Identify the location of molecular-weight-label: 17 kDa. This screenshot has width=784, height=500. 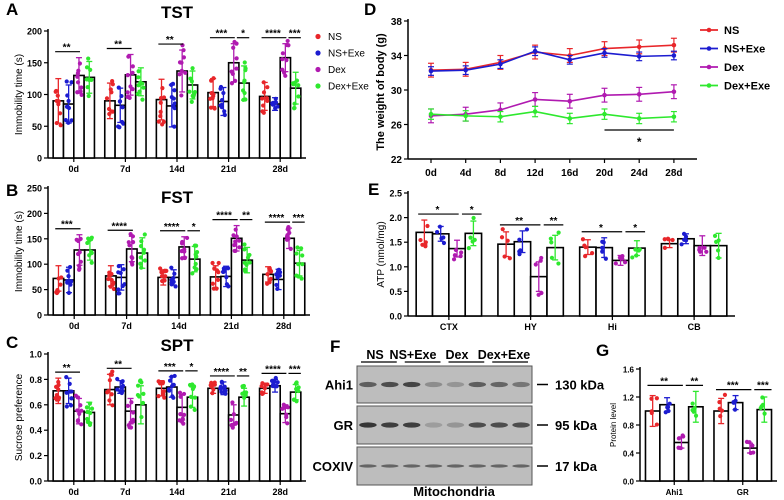
(576, 466).